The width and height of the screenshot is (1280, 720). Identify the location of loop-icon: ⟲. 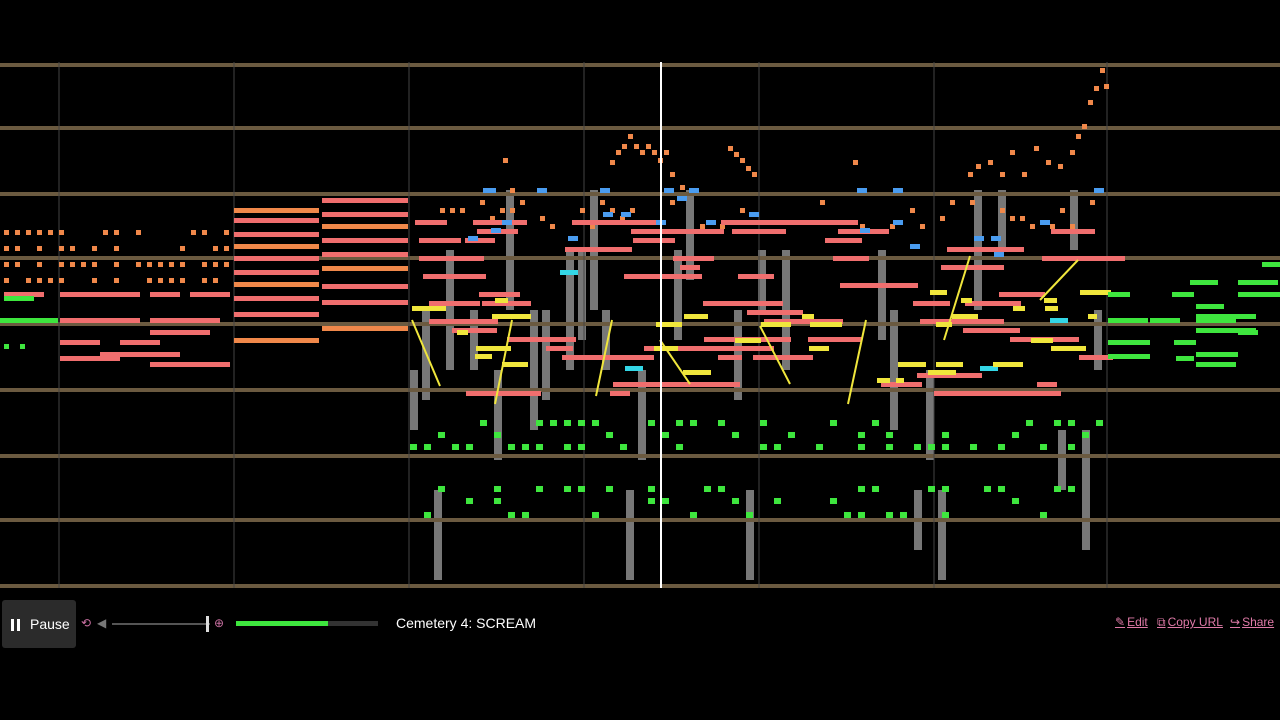
(86, 623).